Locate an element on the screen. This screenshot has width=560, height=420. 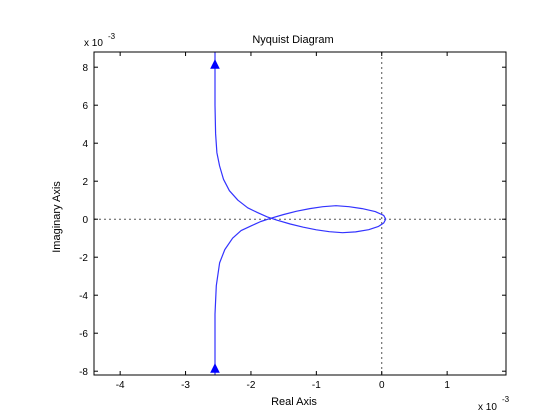
x-tick-label: -2 is located at coordinates (250, 385).